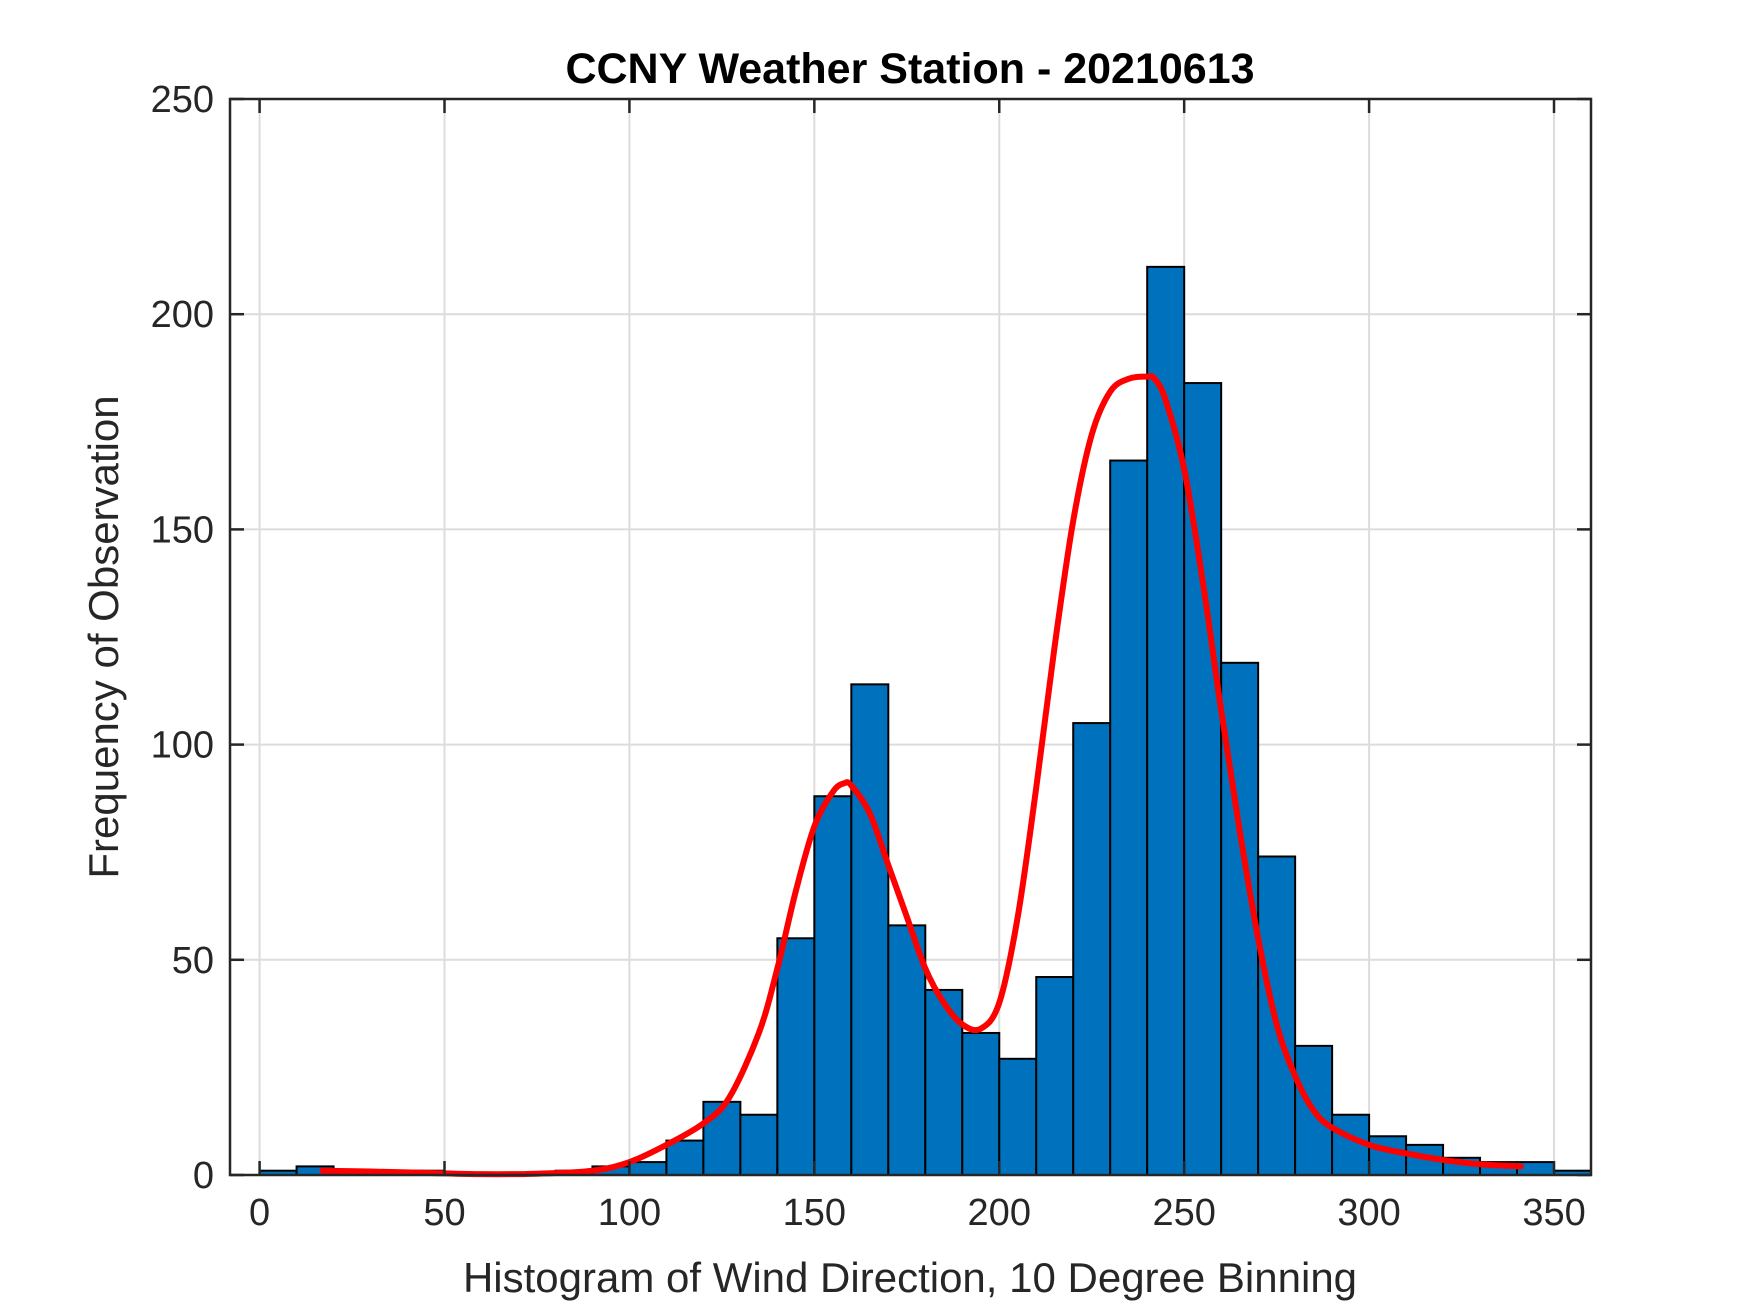 This screenshot has height=1313, width=1750. I want to click on chart-title: CCNY Weather Station - 20210613, so click(909, 69).